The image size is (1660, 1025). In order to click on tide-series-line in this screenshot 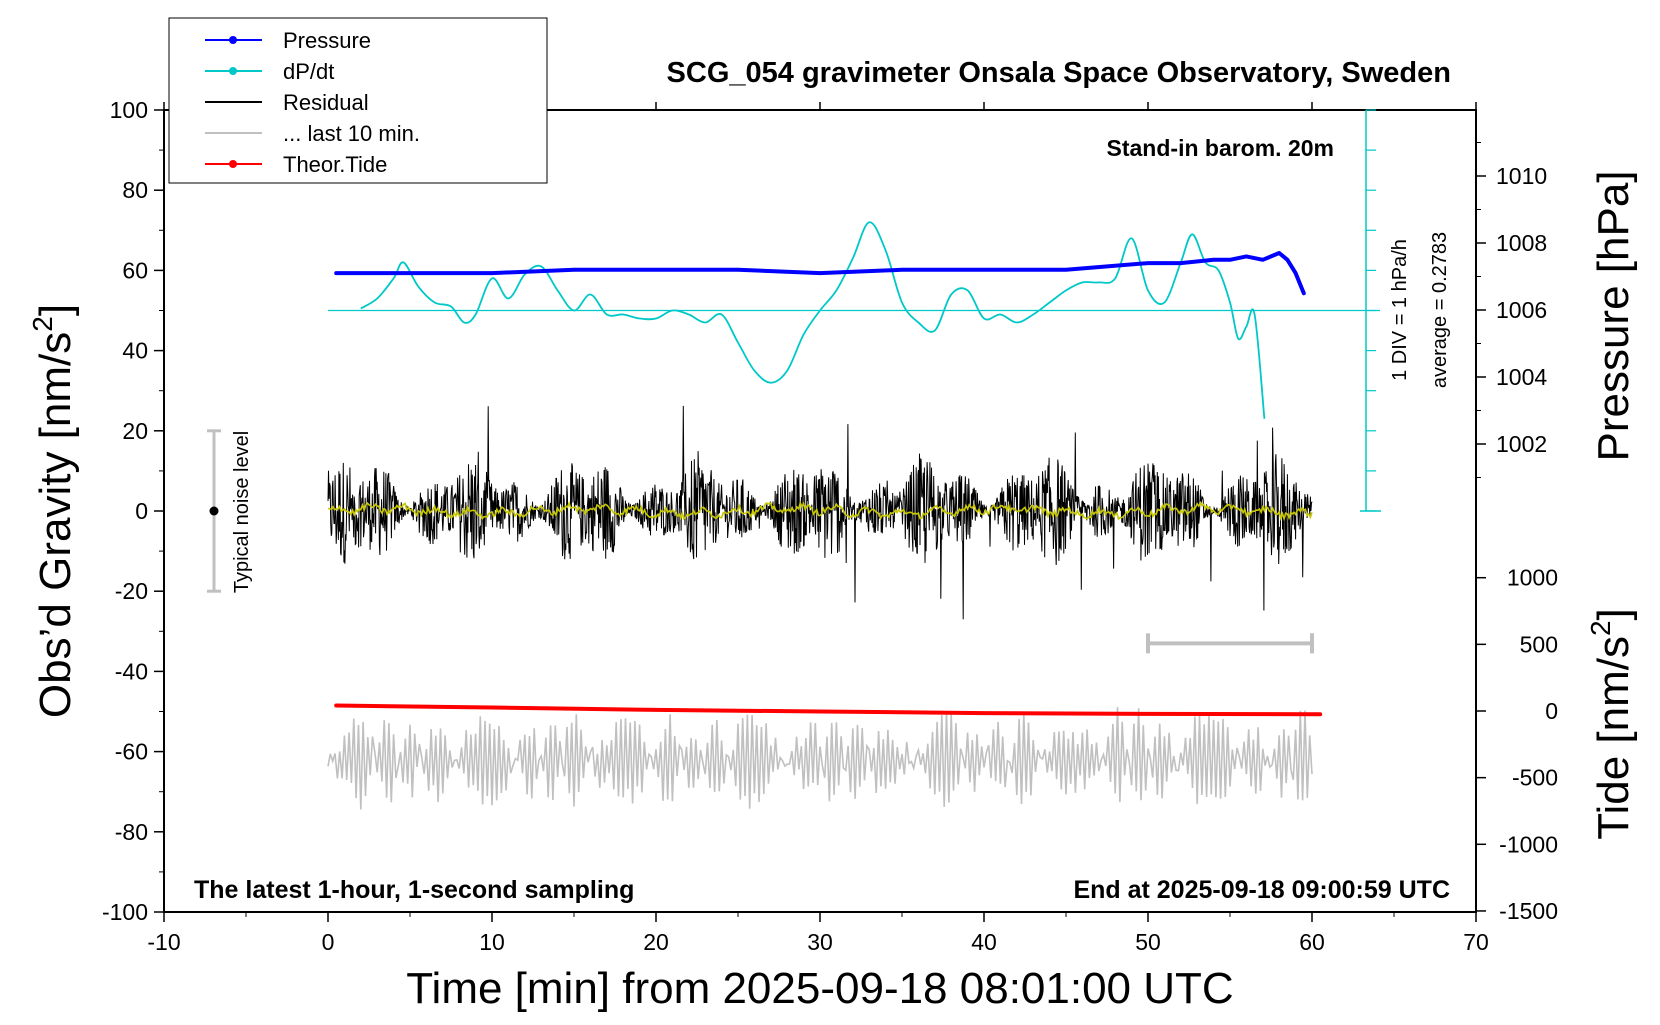, I will do `click(828, 710)`.